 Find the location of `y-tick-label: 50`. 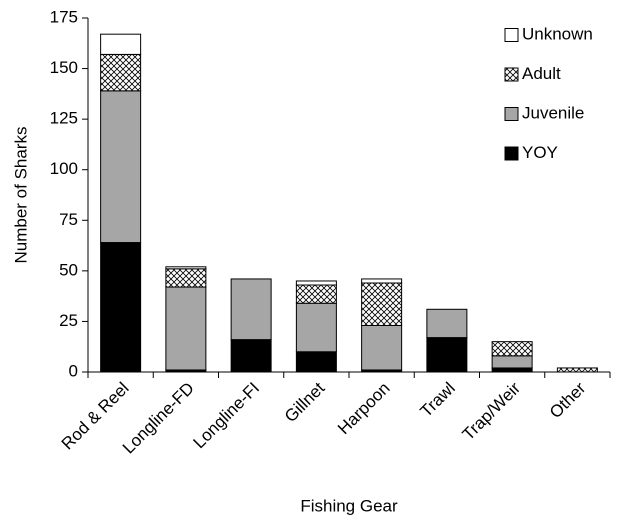

y-tick-label: 50 is located at coordinates (68, 269).